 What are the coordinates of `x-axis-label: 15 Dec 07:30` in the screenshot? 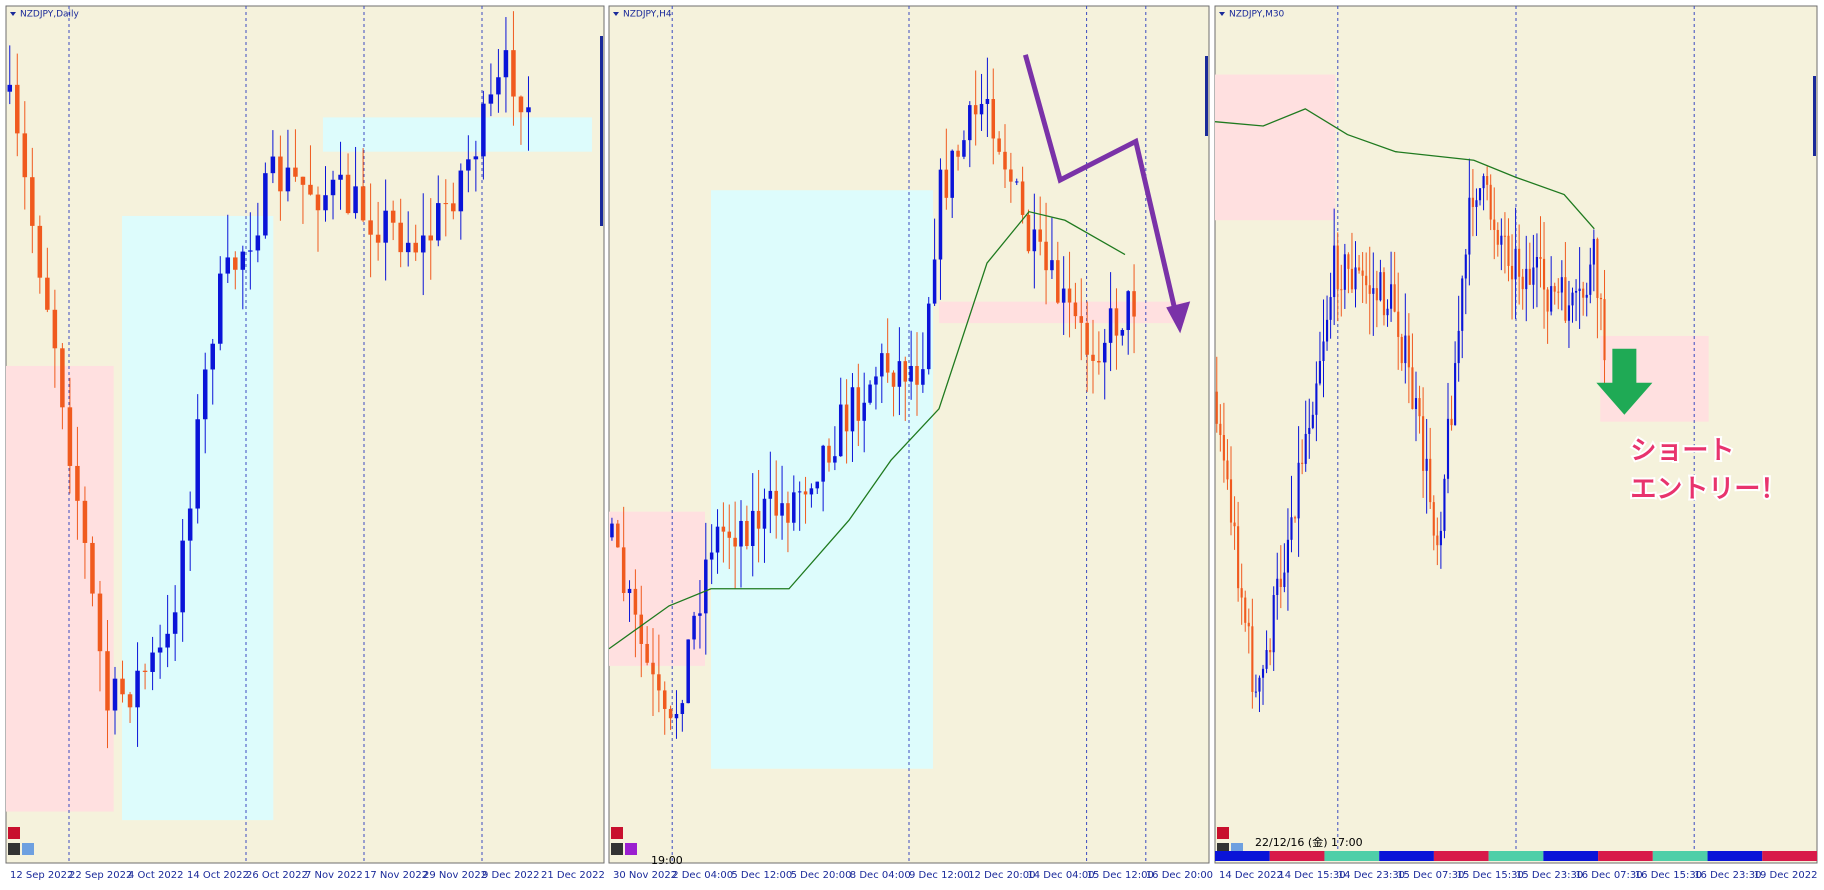 It's located at (1430, 875).